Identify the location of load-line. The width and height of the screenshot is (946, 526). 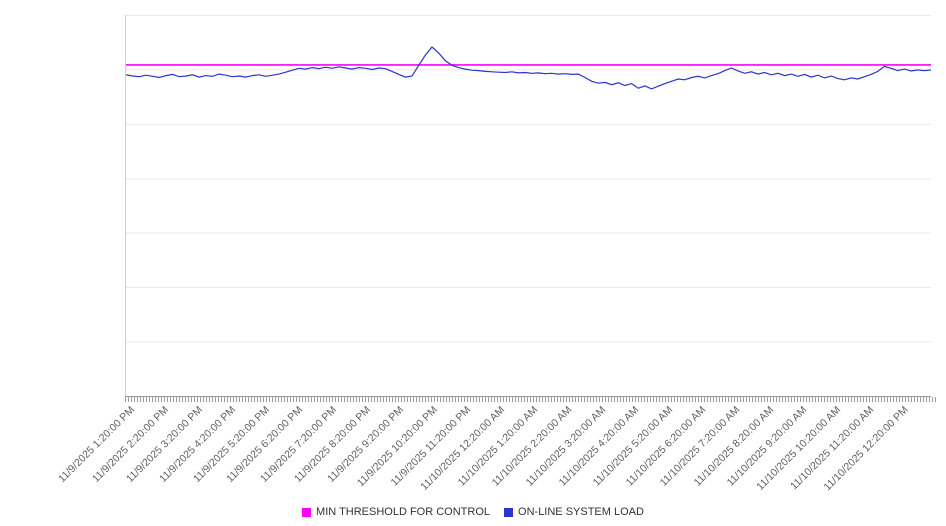
(528, 68).